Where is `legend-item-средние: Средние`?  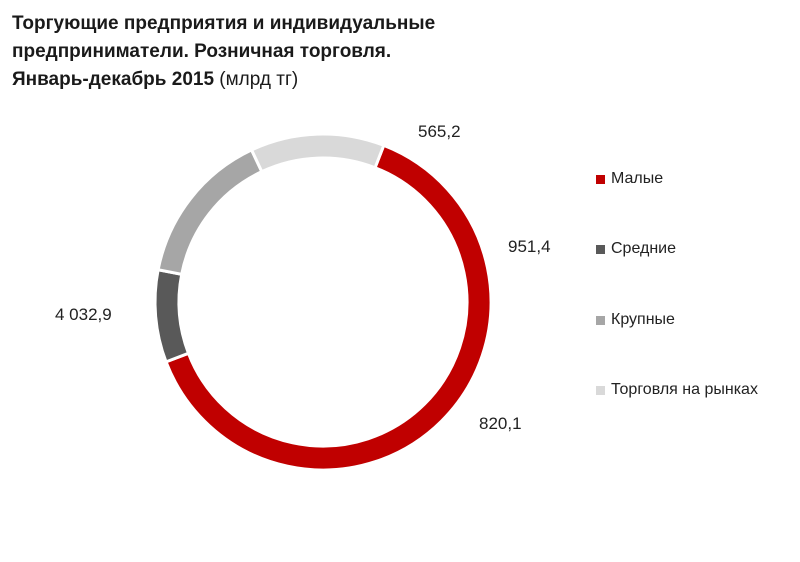 legend-item-средние: Средние is located at coordinates (636, 249).